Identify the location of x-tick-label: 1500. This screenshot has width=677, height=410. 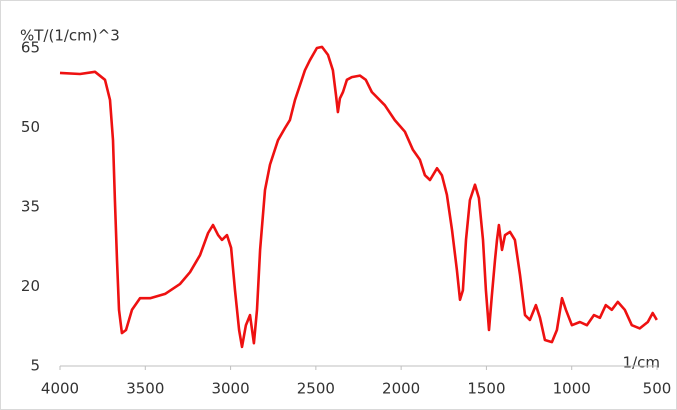
(486, 389).